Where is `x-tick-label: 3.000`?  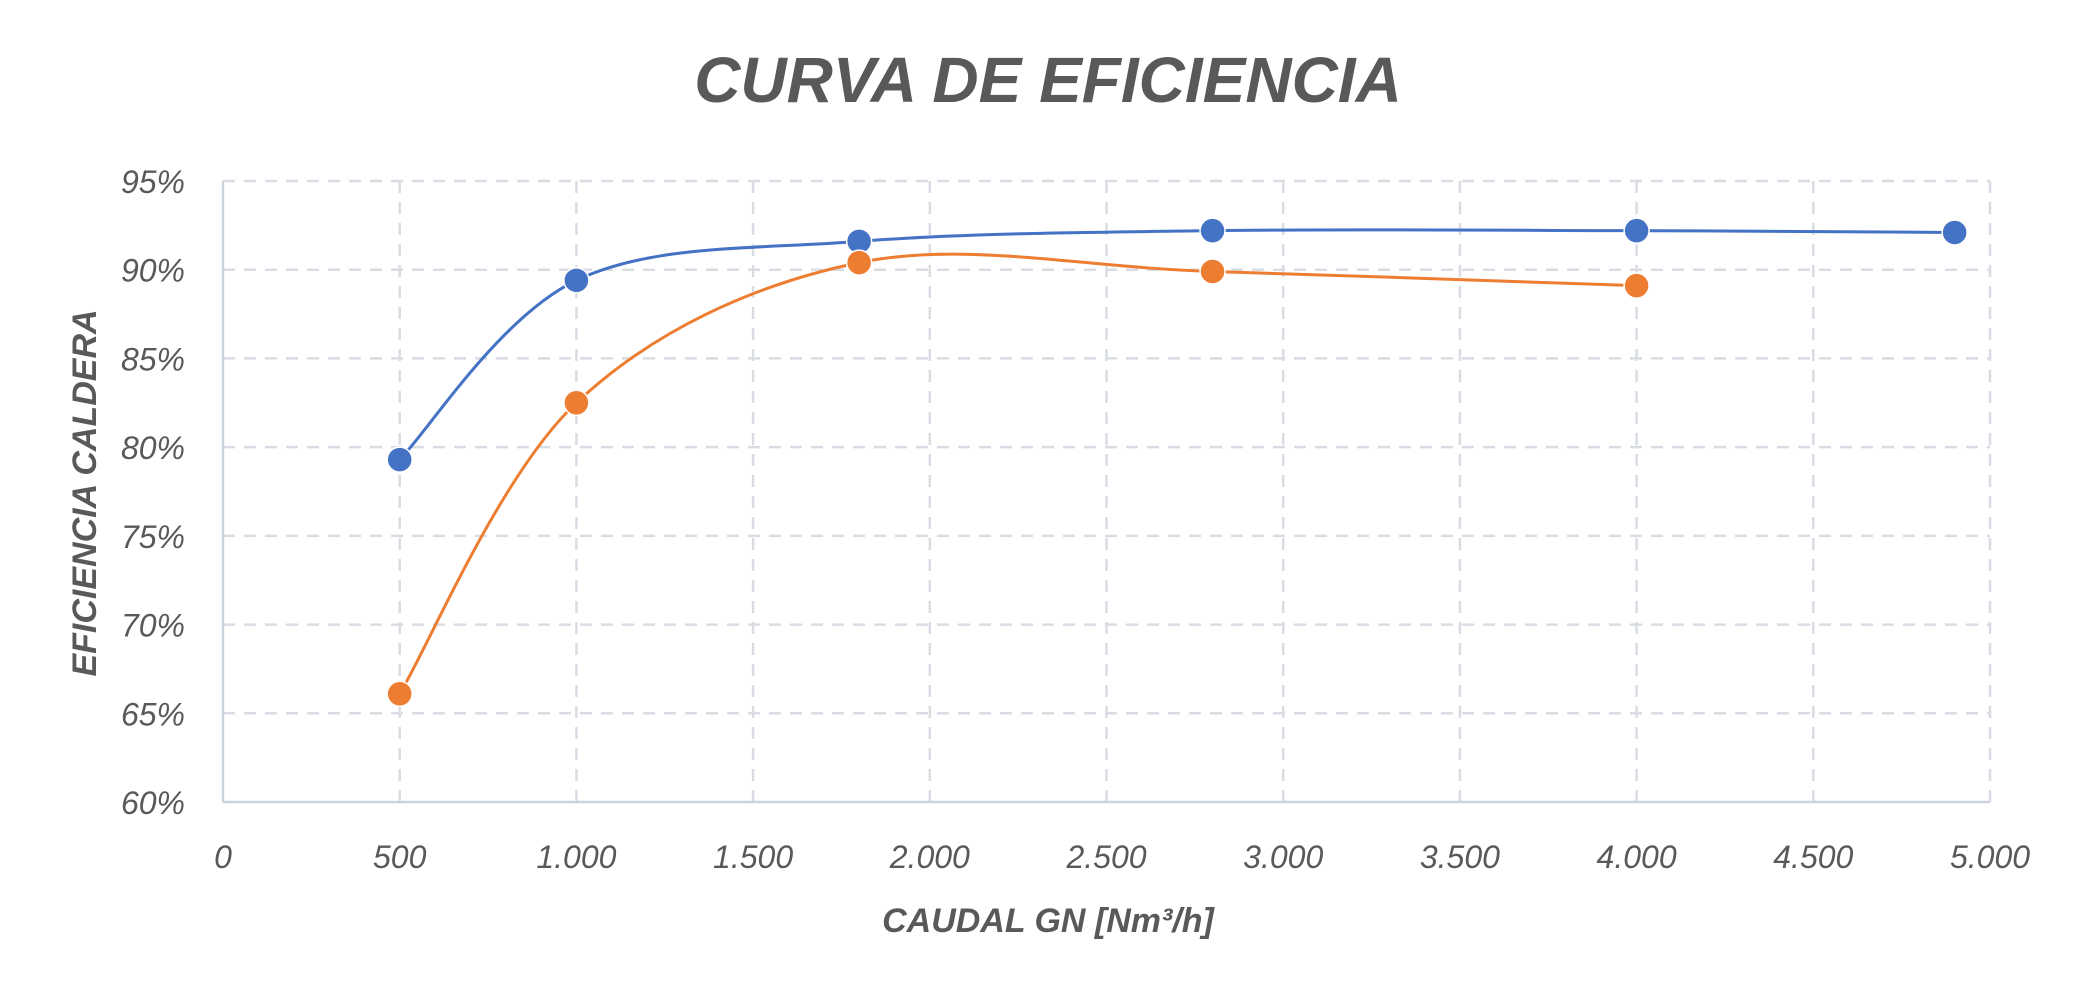 x-tick-label: 3.000 is located at coordinates (1283, 857).